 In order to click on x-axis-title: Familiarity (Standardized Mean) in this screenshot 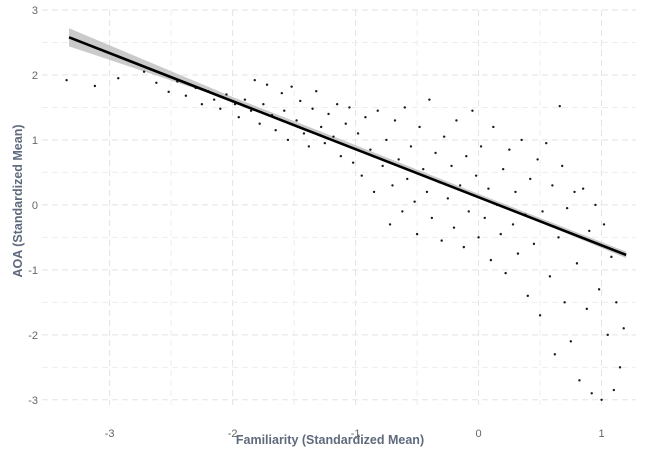, I will do `click(330, 440)`.